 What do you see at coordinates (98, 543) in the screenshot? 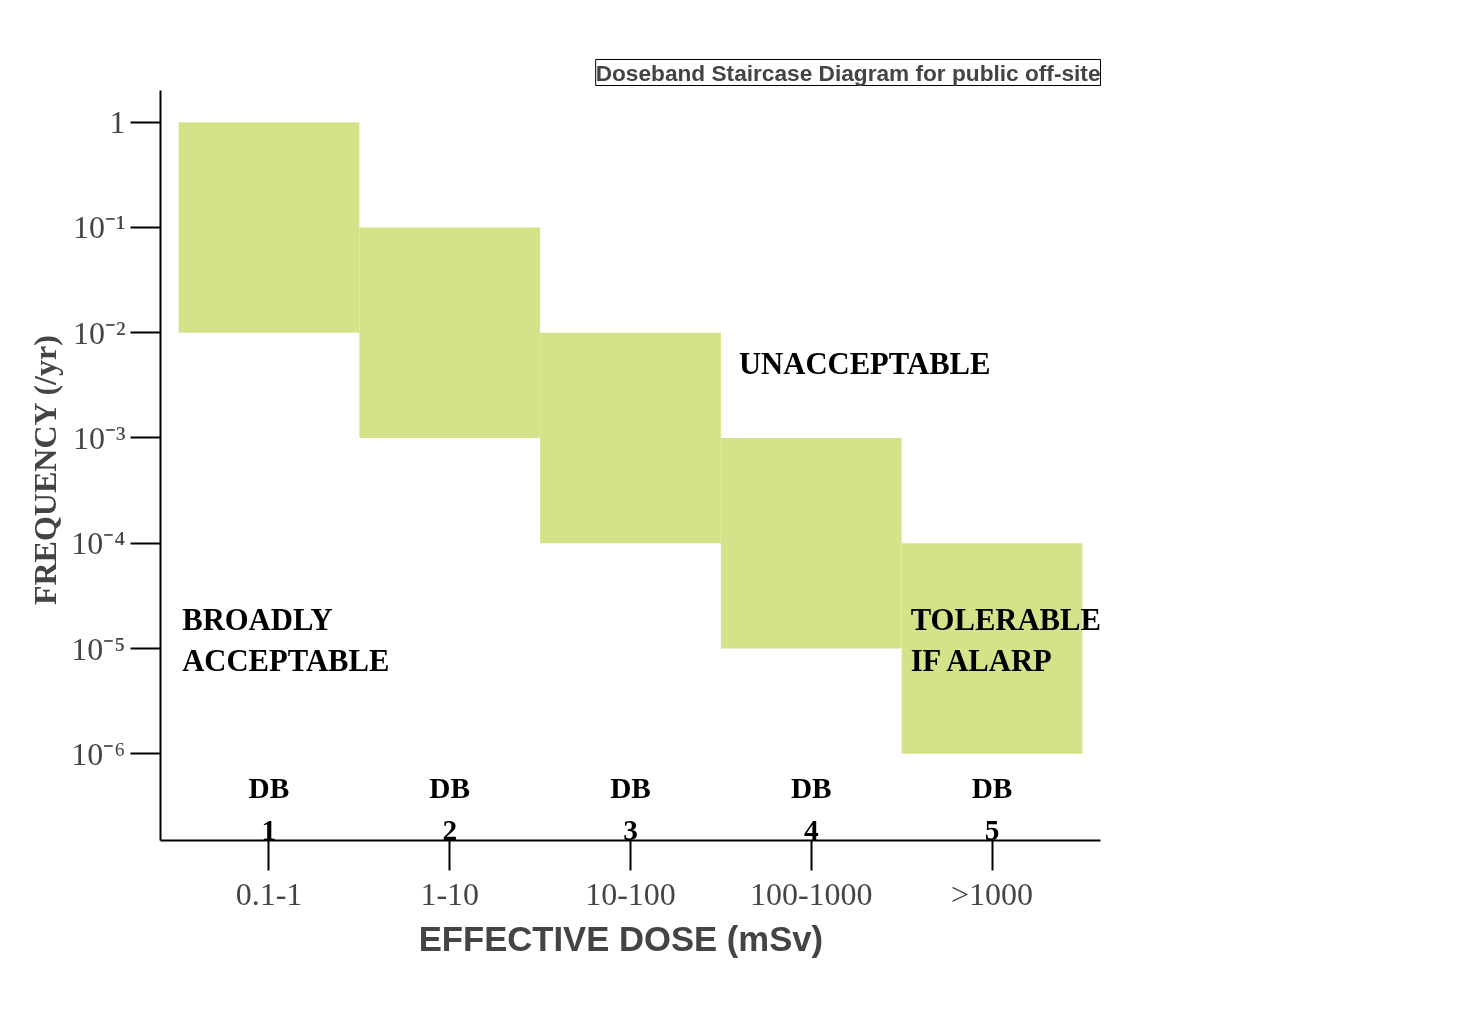
I see `y-tick-label: 10⁻⁴` at bounding box center [98, 543].